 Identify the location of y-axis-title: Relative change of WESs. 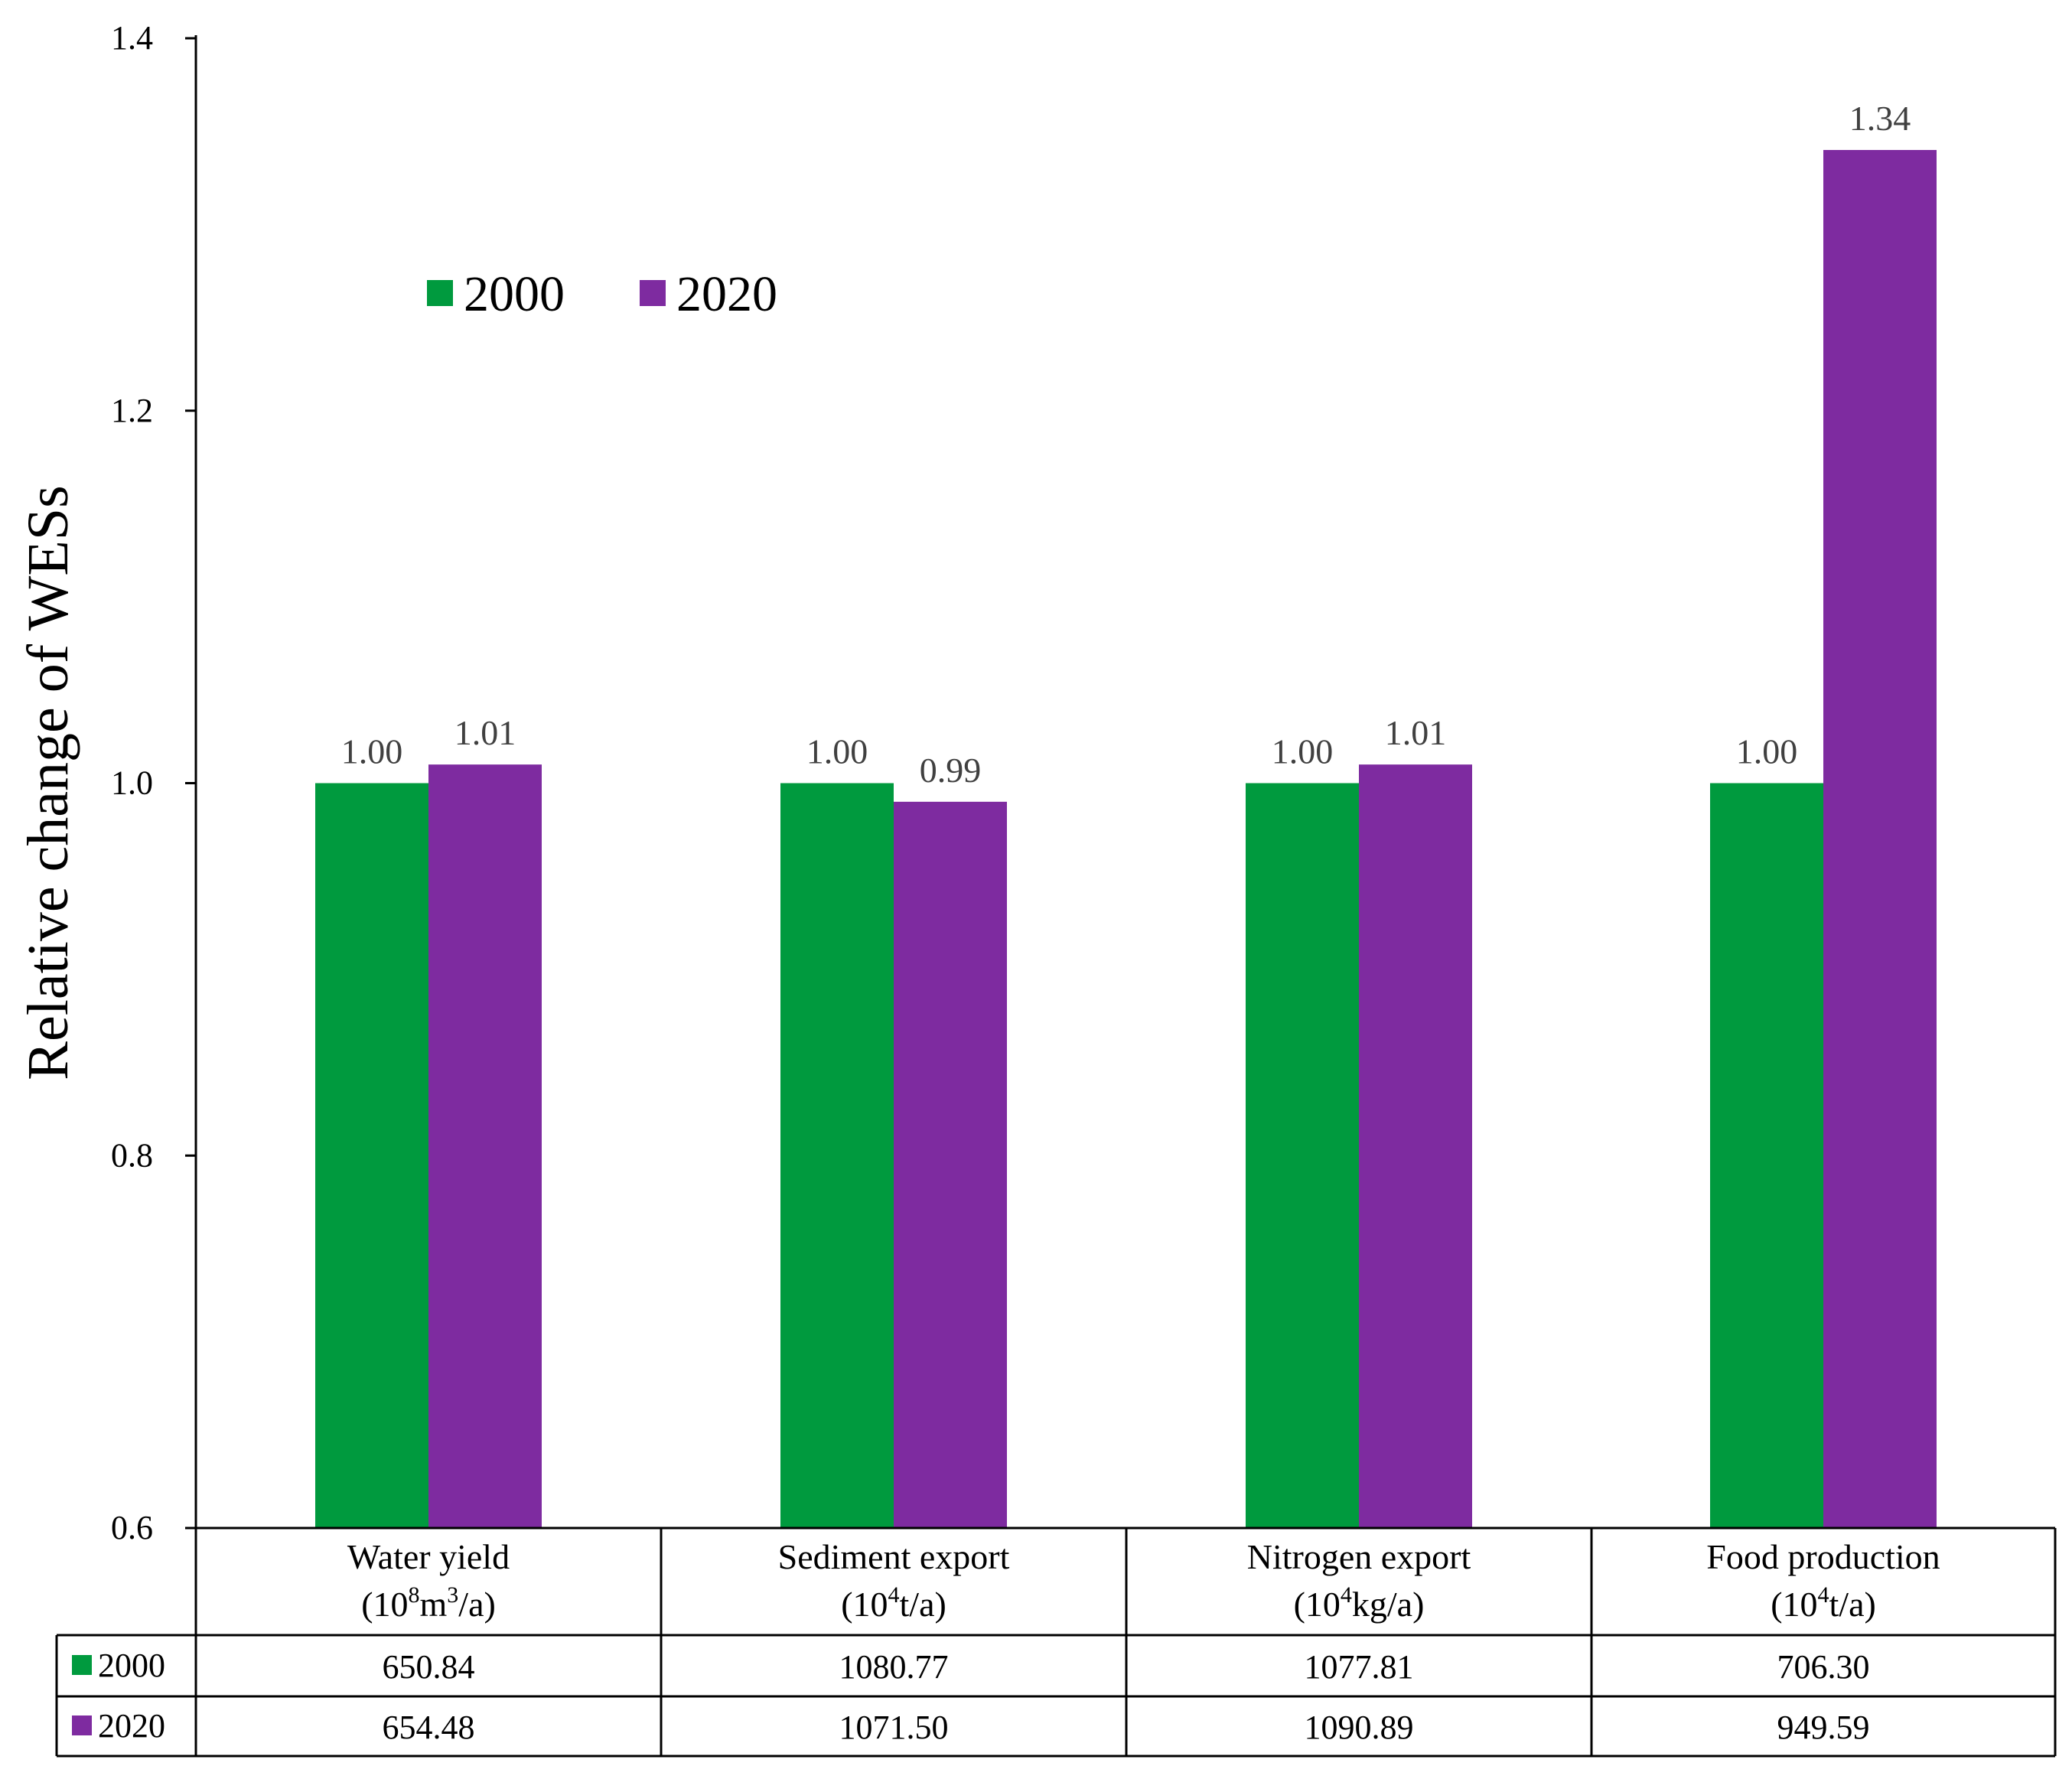
(48, 782).